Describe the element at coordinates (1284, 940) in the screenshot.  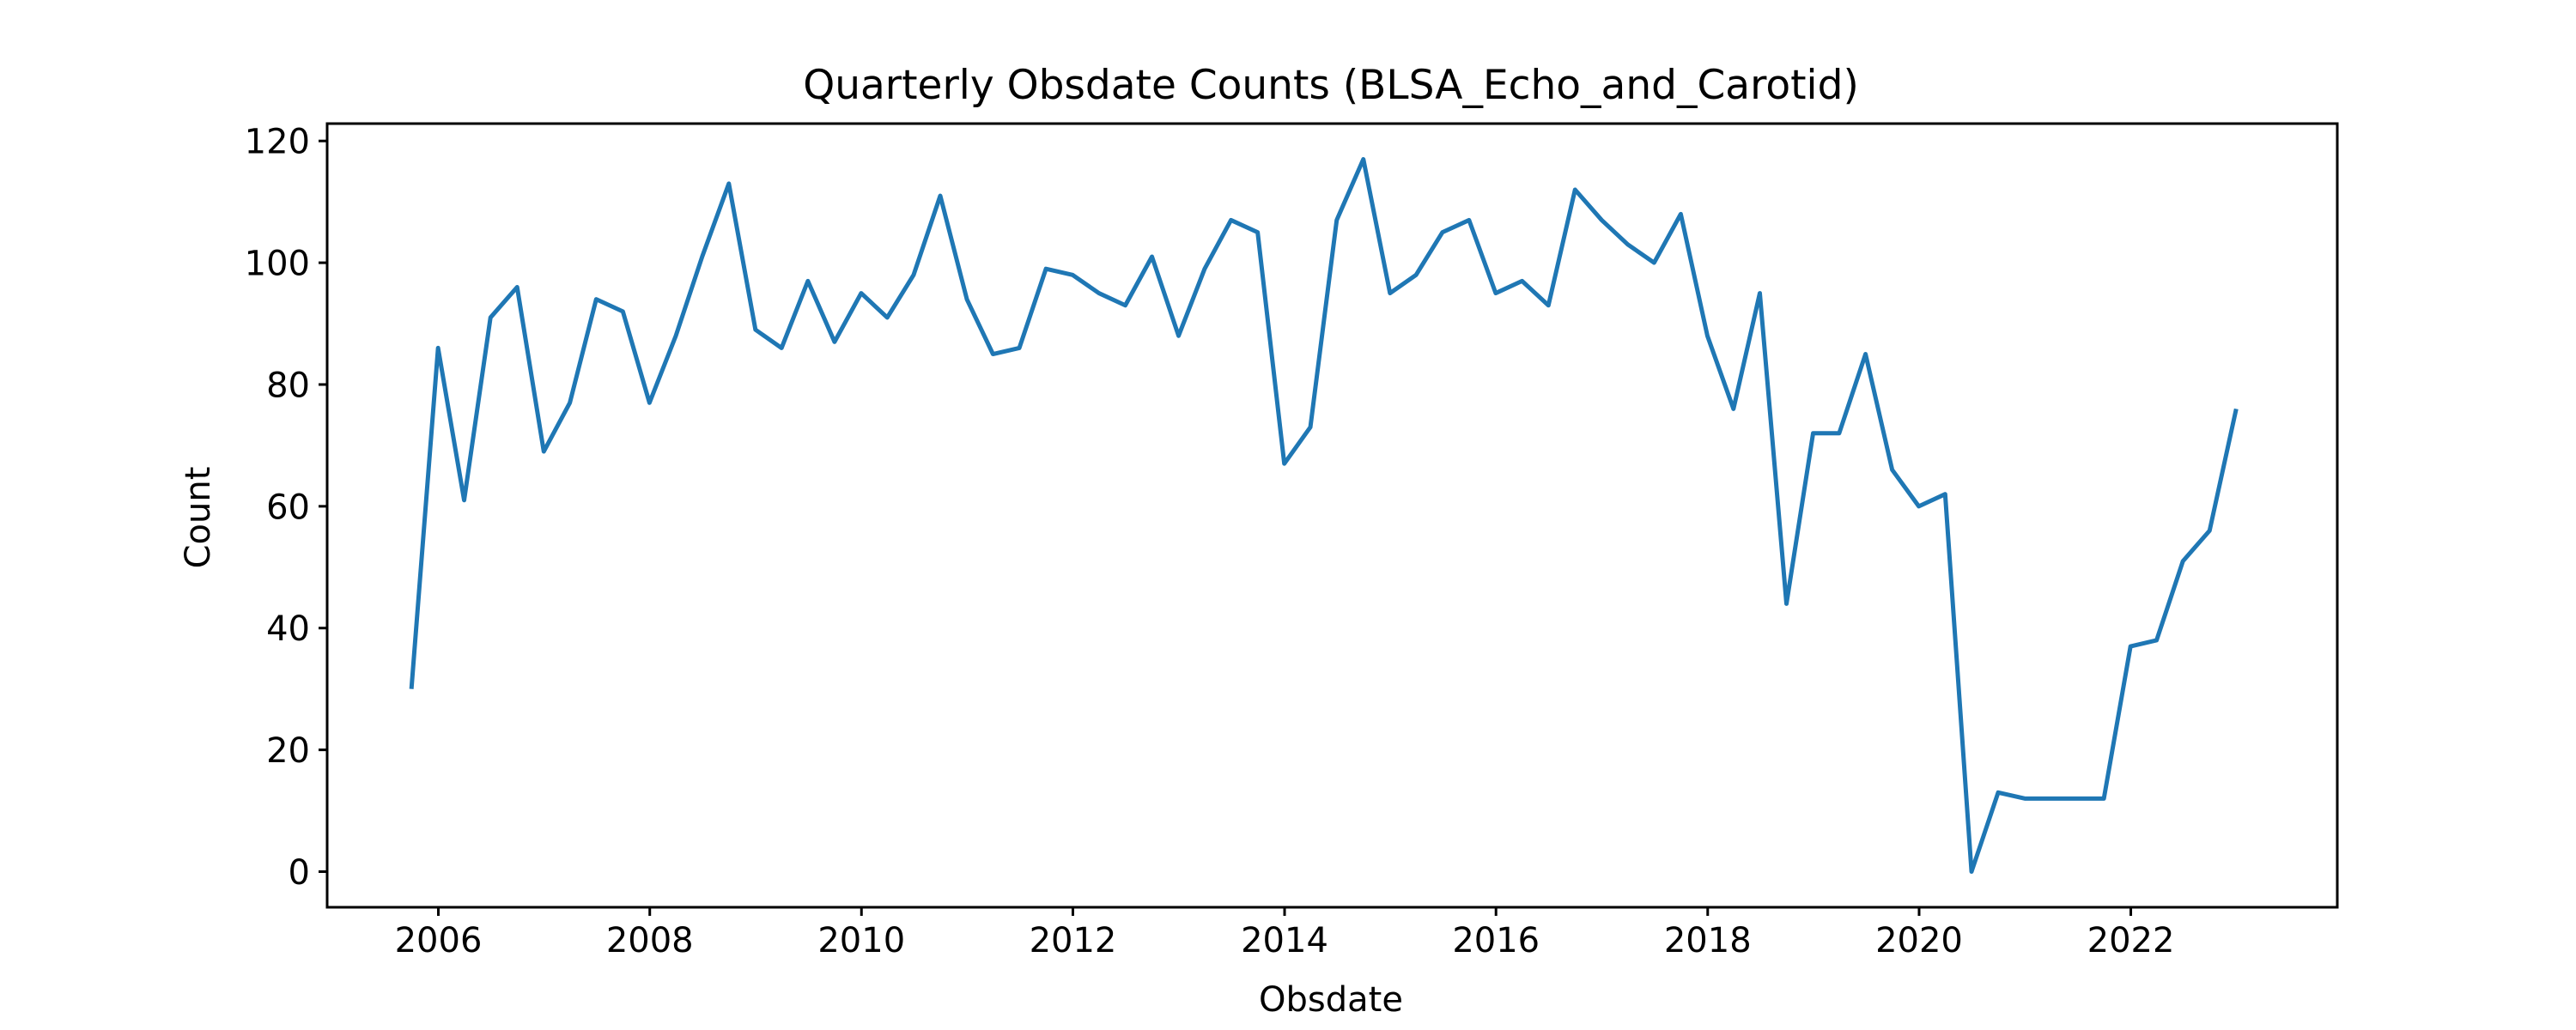
I see `x-tick-label: 2014` at that location.